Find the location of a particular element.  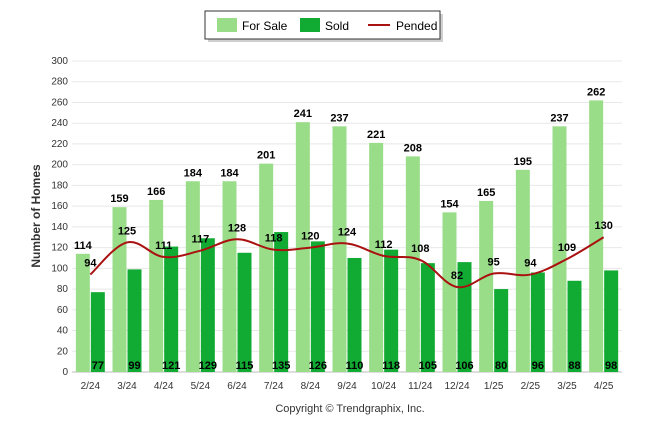

y-tick-label: 60 is located at coordinates (63, 310).